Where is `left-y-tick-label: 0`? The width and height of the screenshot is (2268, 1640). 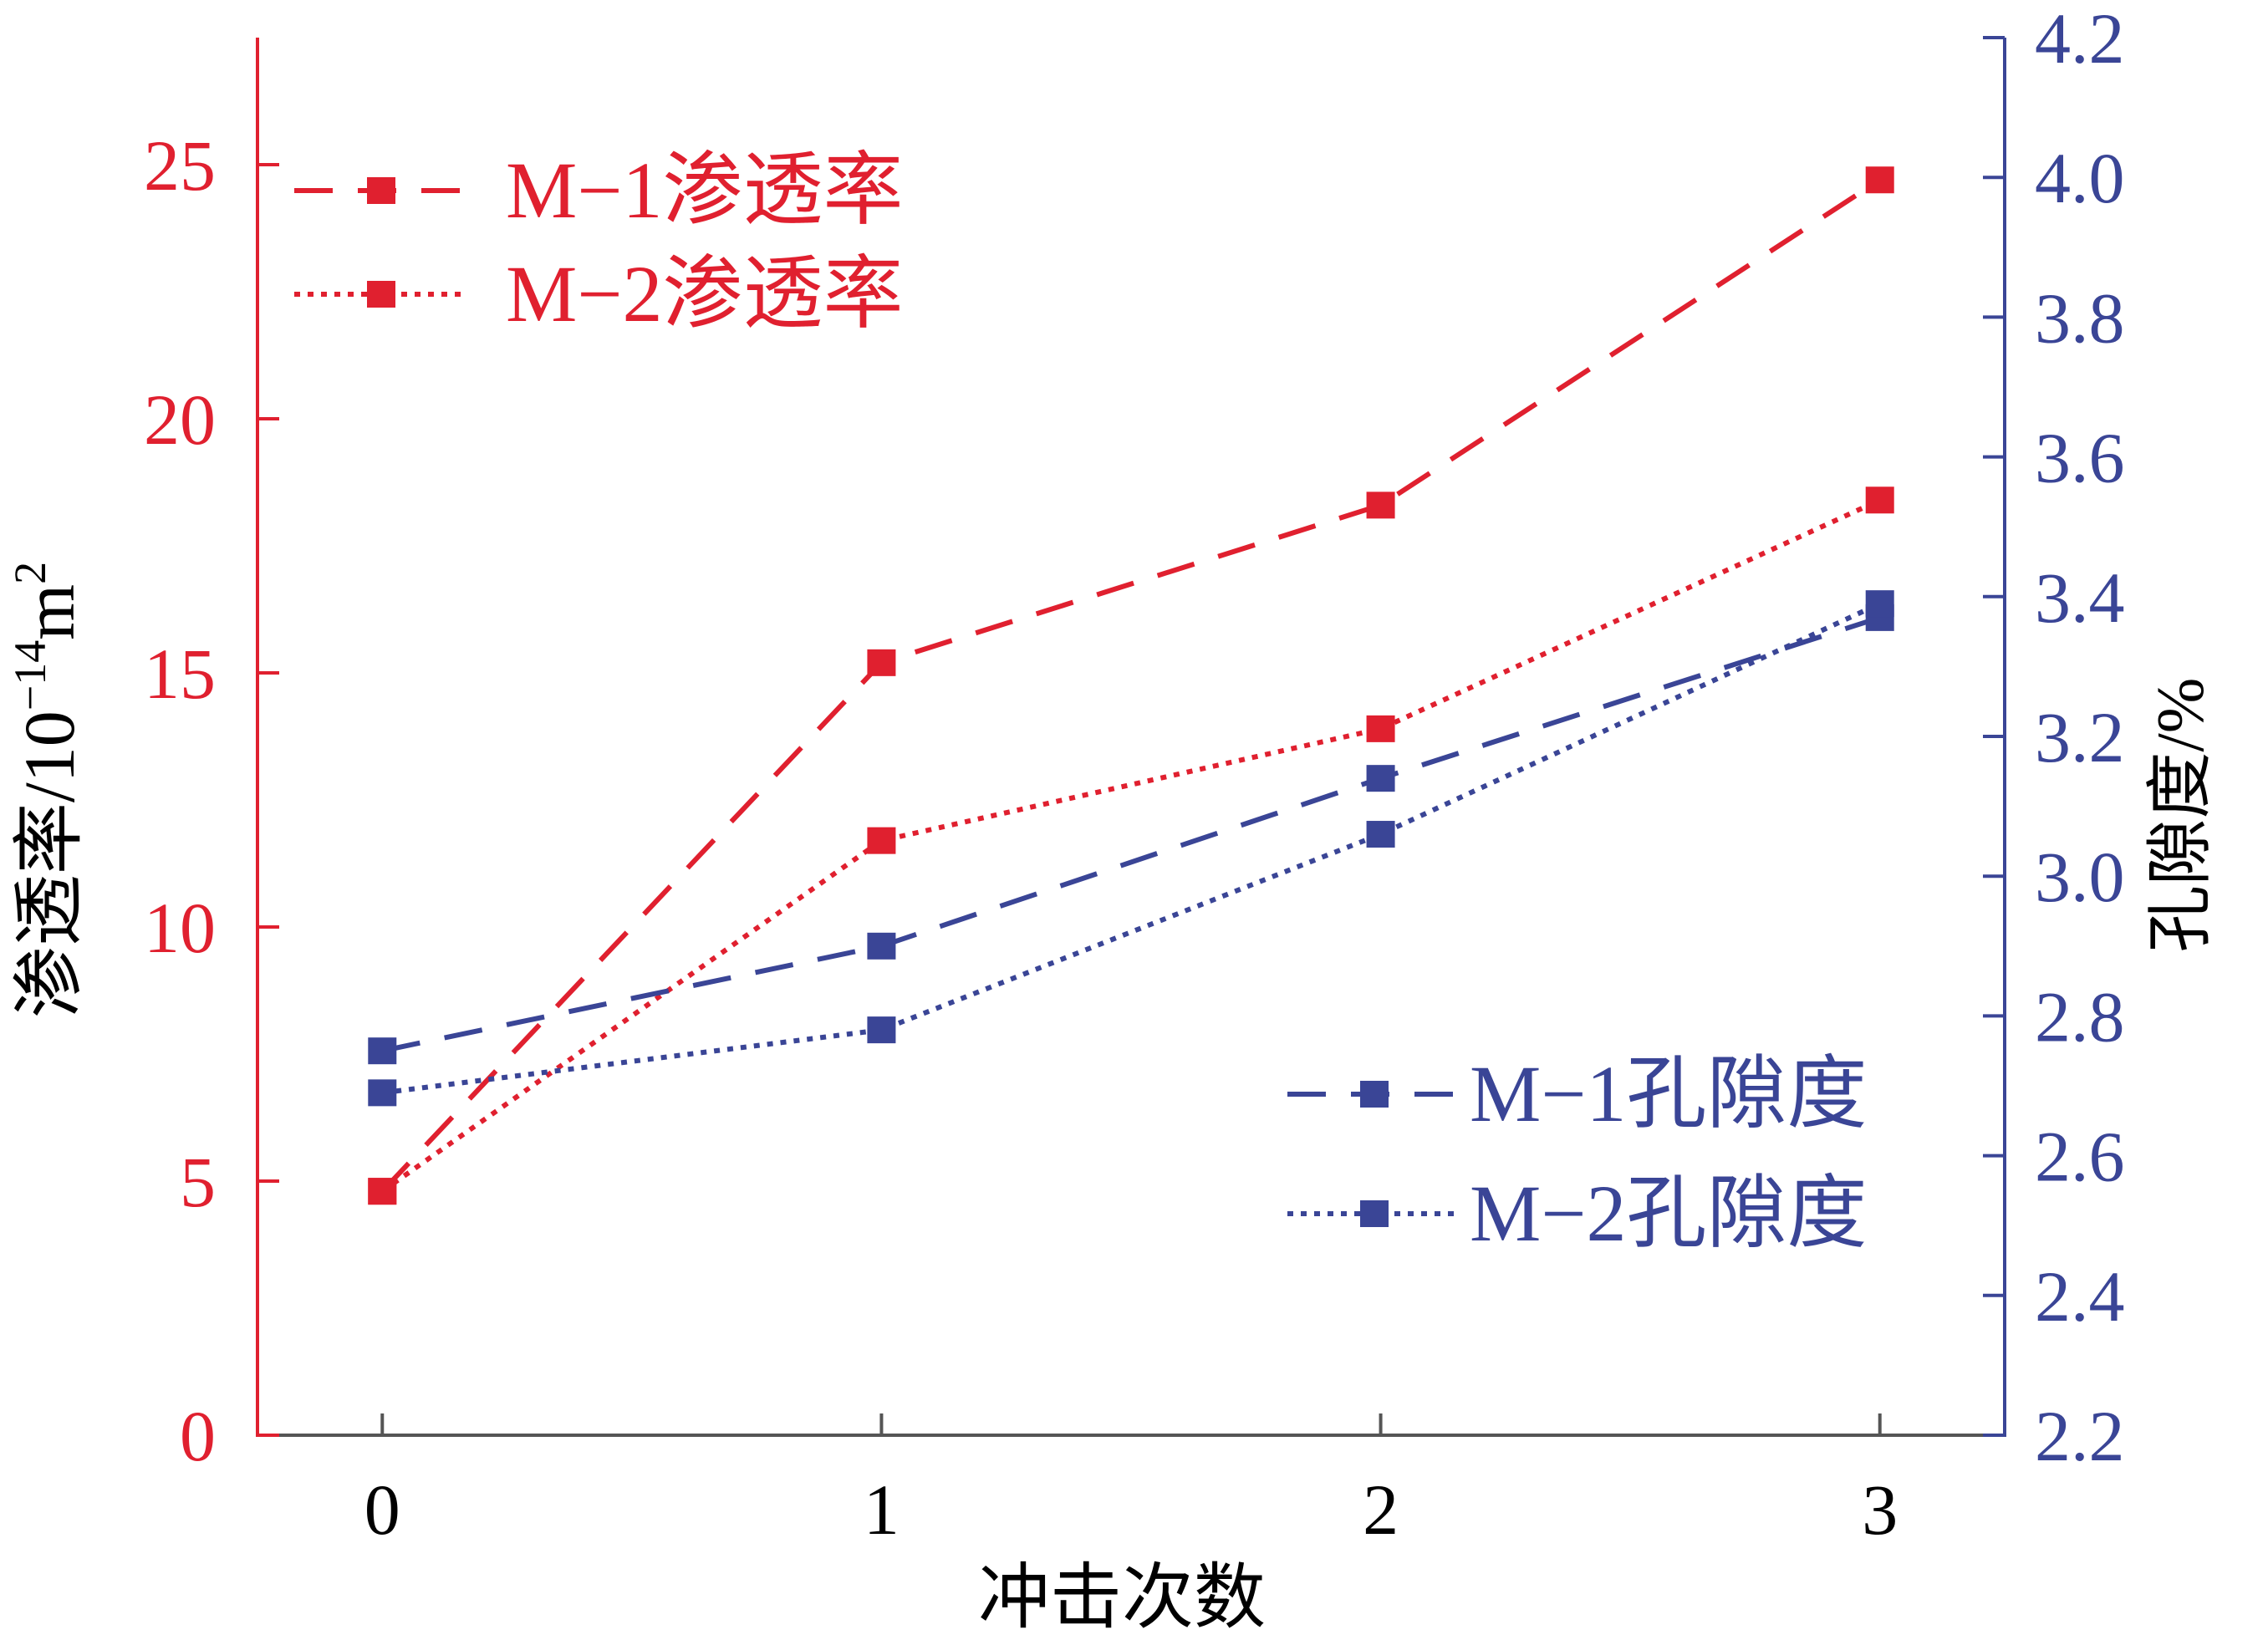
left-y-tick-label: 0 is located at coordinates (198, 1436).